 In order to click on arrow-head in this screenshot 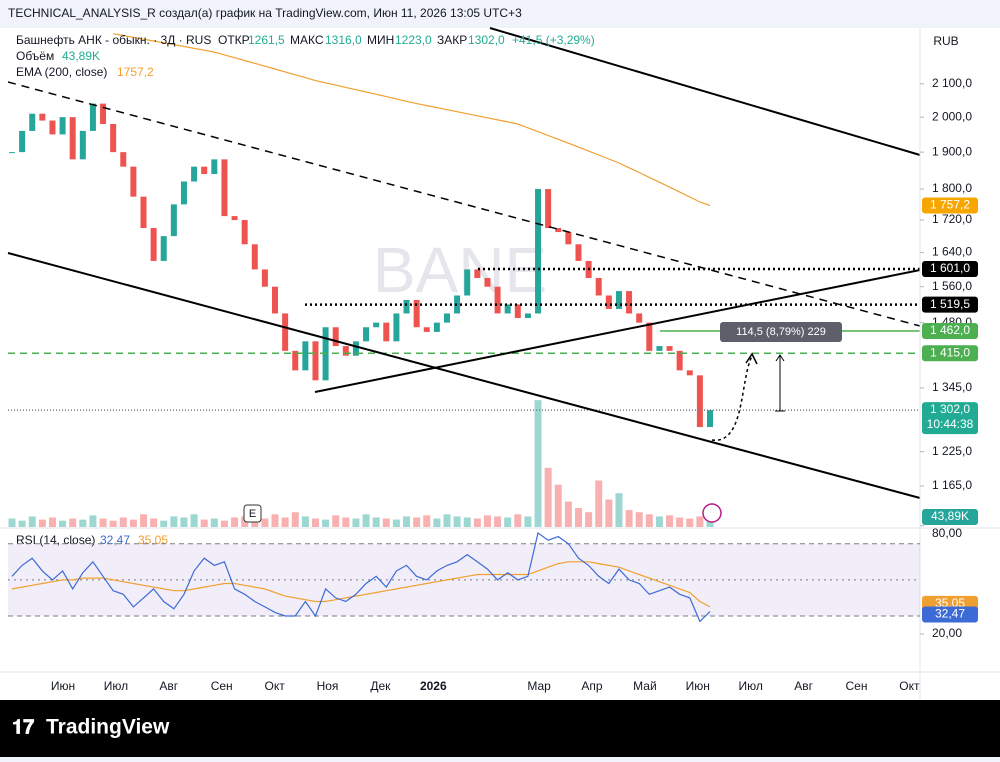, I will do `click(751, 358)`.